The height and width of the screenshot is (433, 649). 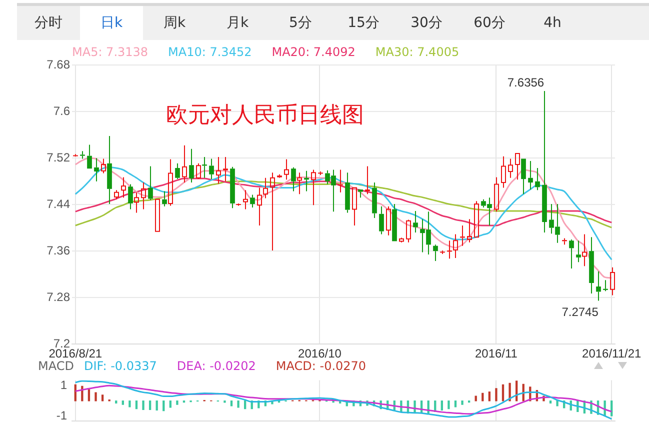 What do you see at coordinates (58, 297) in the screenshot?
I see `y-tick-label: 7.28` at bounding box center [58, 297].